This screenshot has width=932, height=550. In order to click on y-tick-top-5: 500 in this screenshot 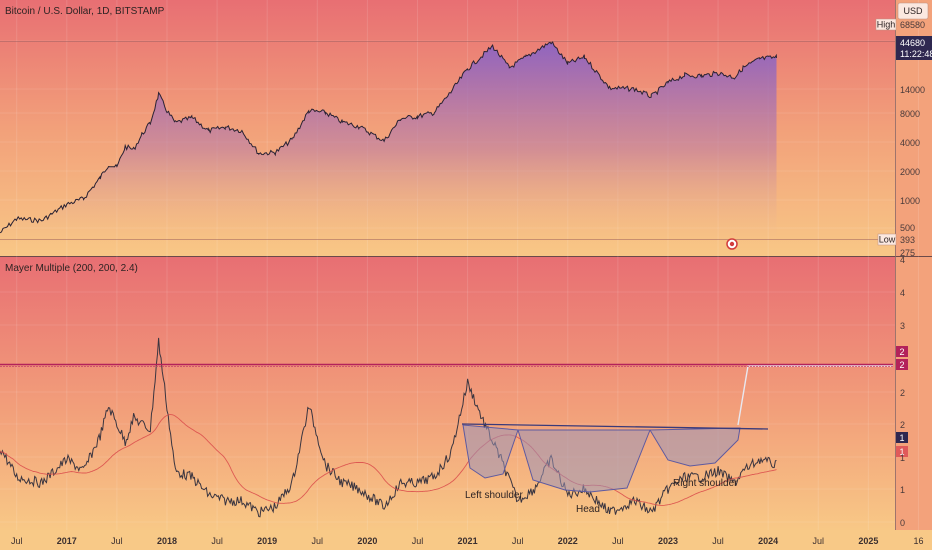, I will do `click(907, 228)`.